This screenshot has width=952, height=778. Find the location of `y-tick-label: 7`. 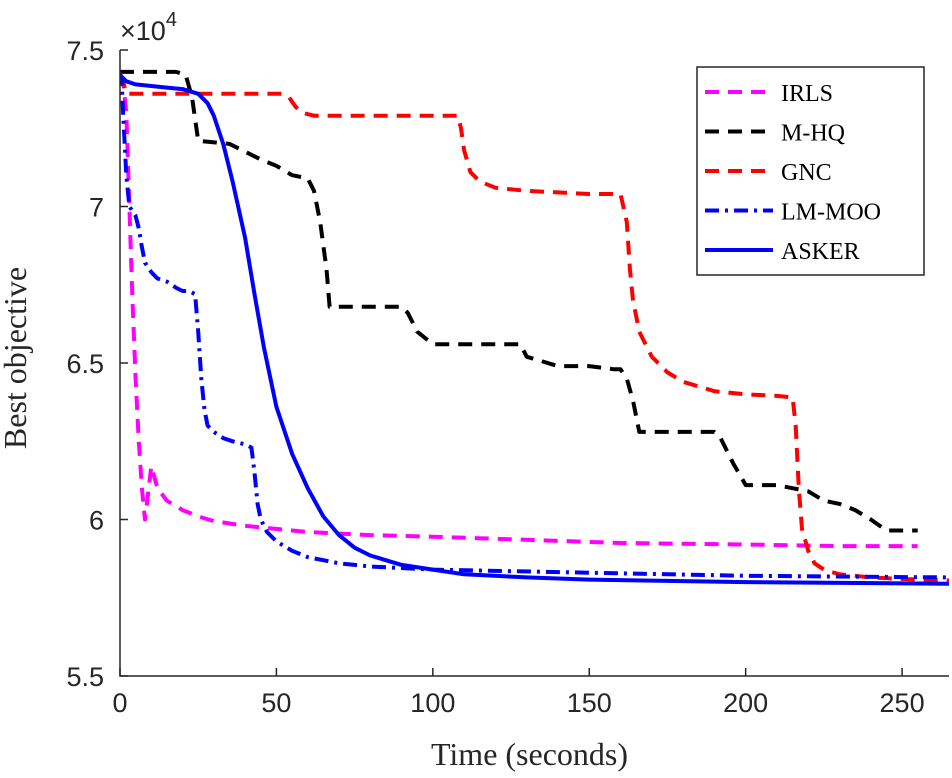

y-tick-label: 7 is located at coordinates (96, 208).